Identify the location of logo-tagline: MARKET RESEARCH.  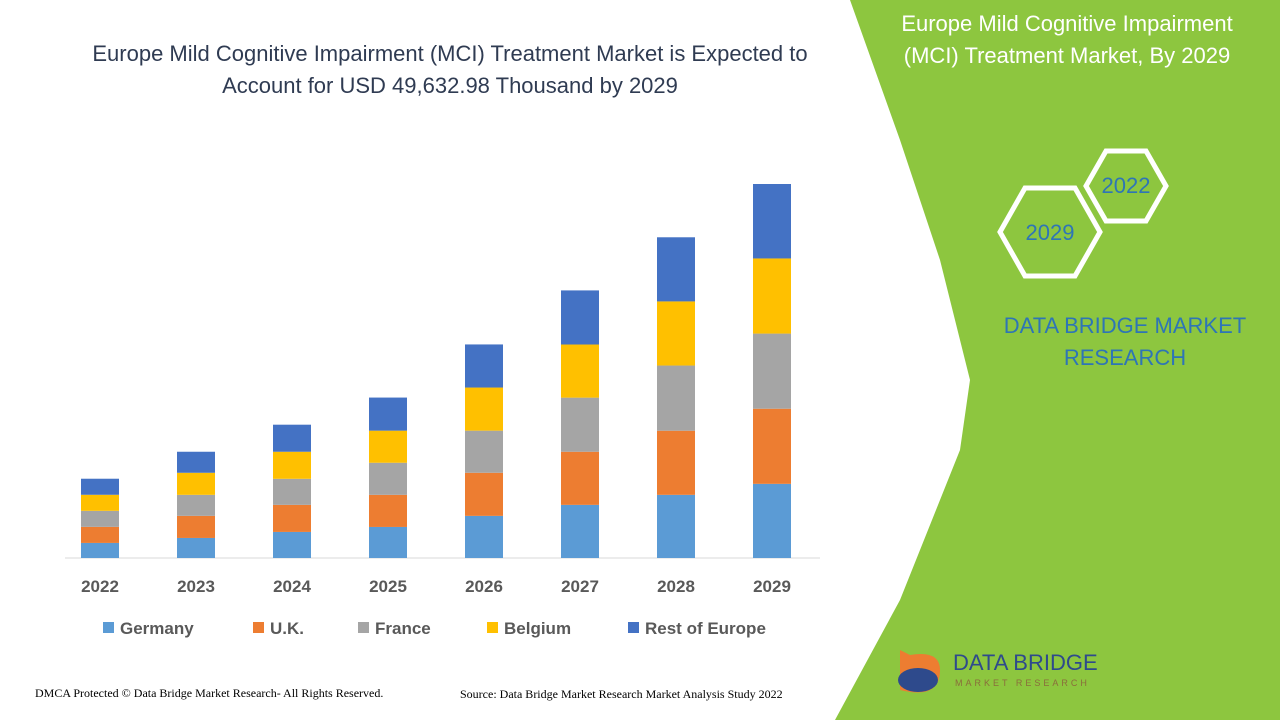
(1022, 683).